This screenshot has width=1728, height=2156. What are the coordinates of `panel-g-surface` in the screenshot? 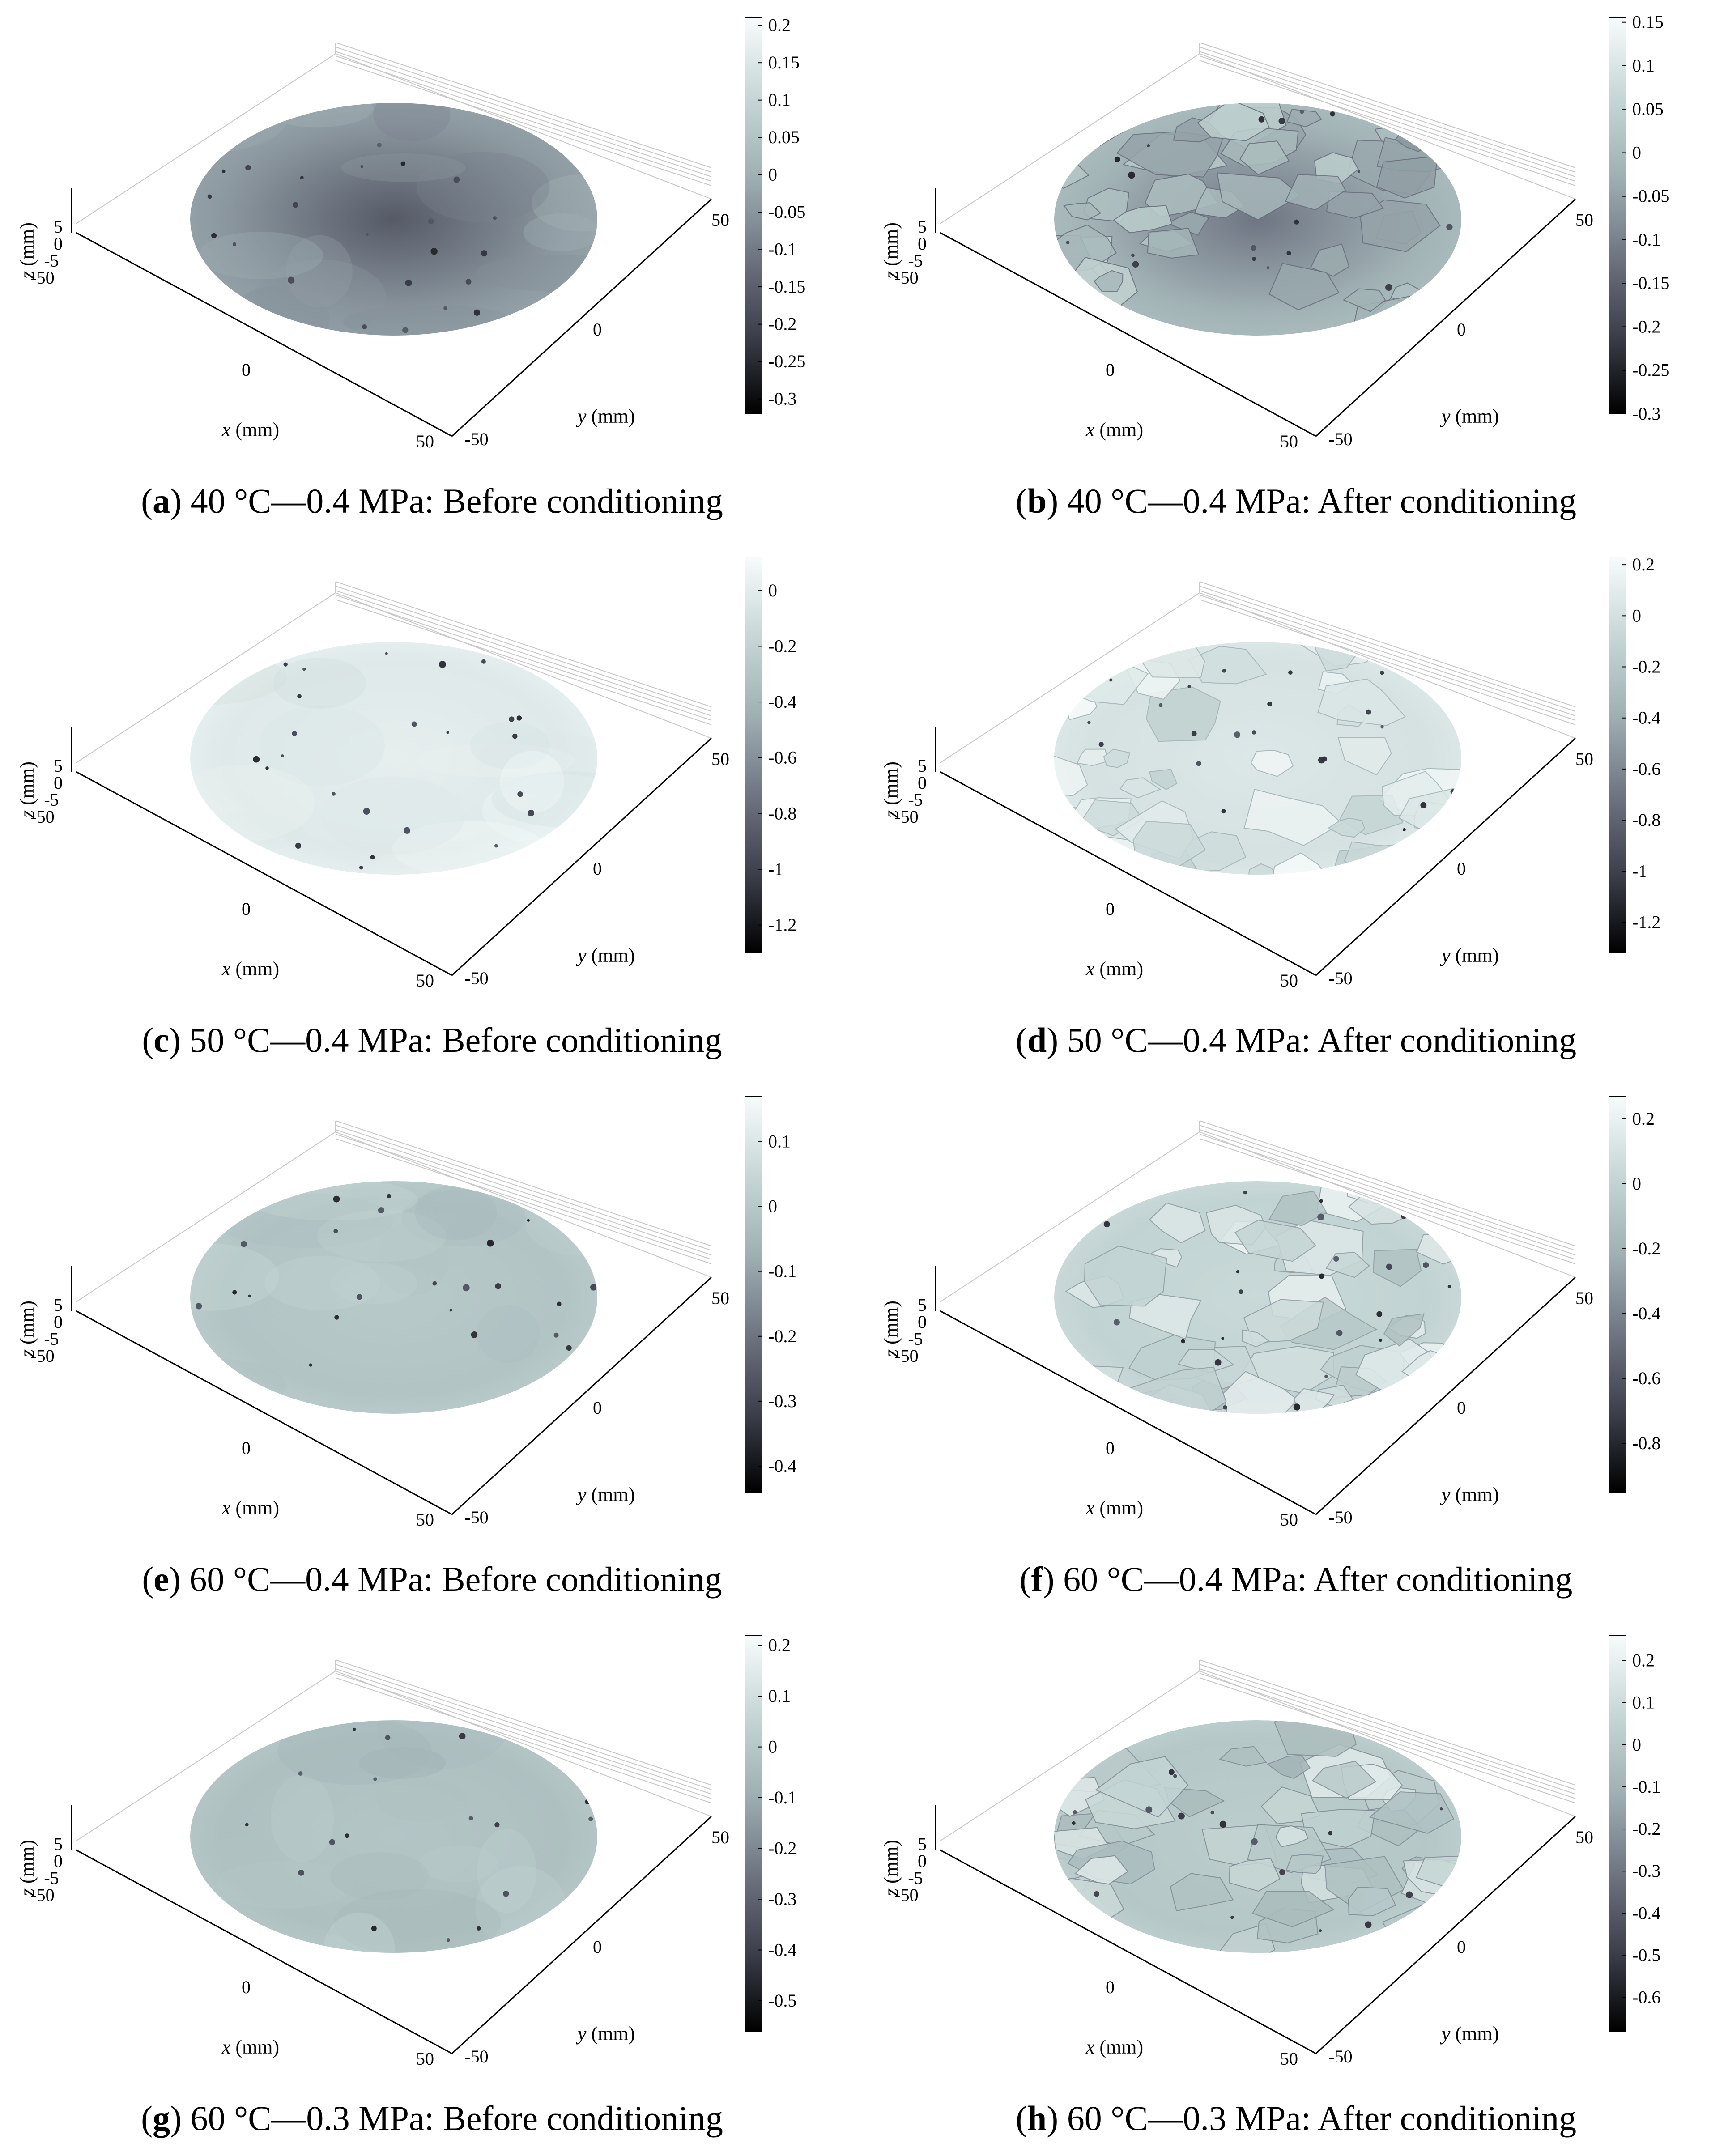 It's located at (393, 1837).